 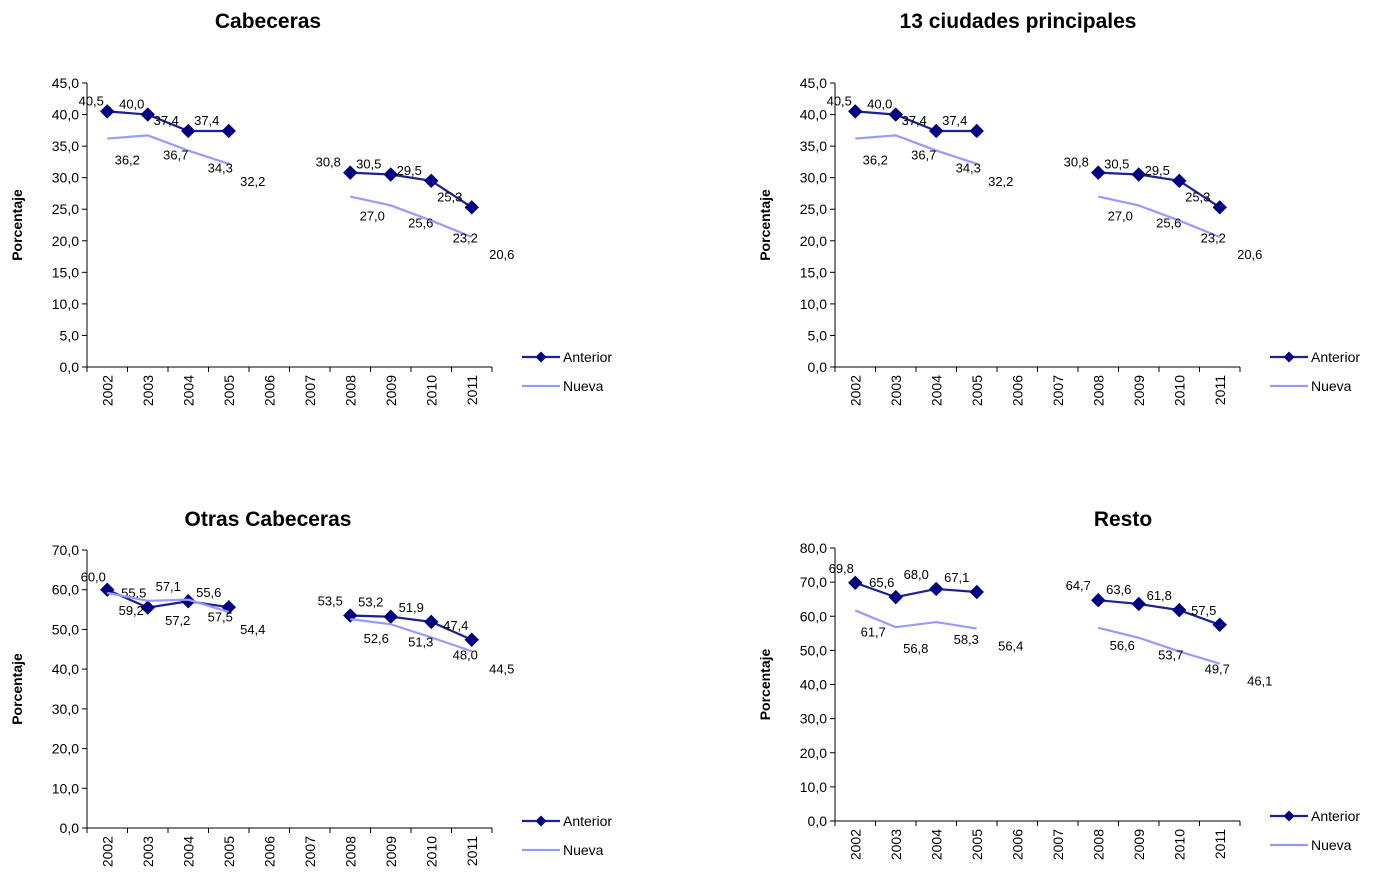 What do you see at coordinates (813, 582) in the screenshot?
I see `y-tick-label: 70,0` at bounding box center [813, 582].